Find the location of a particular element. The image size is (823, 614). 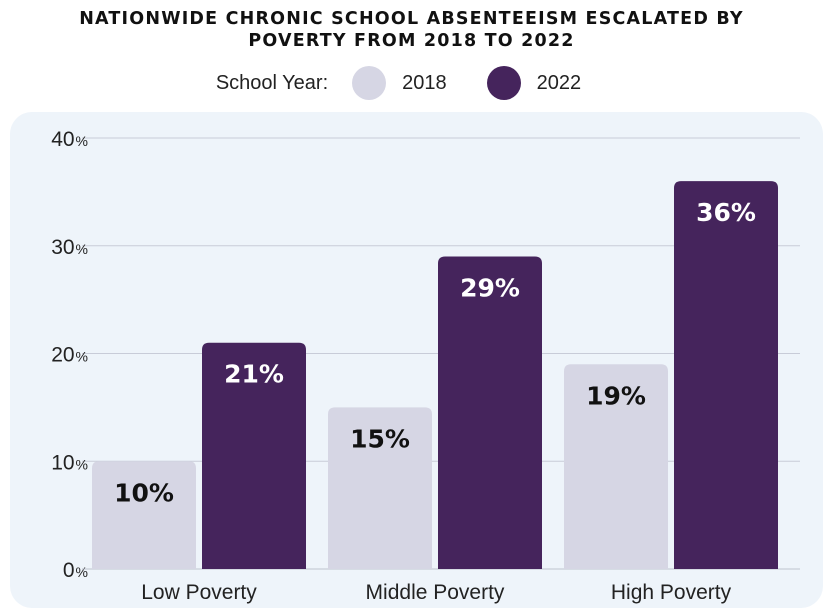

legend-swatch-2018 is located at coordinates (369, 83).